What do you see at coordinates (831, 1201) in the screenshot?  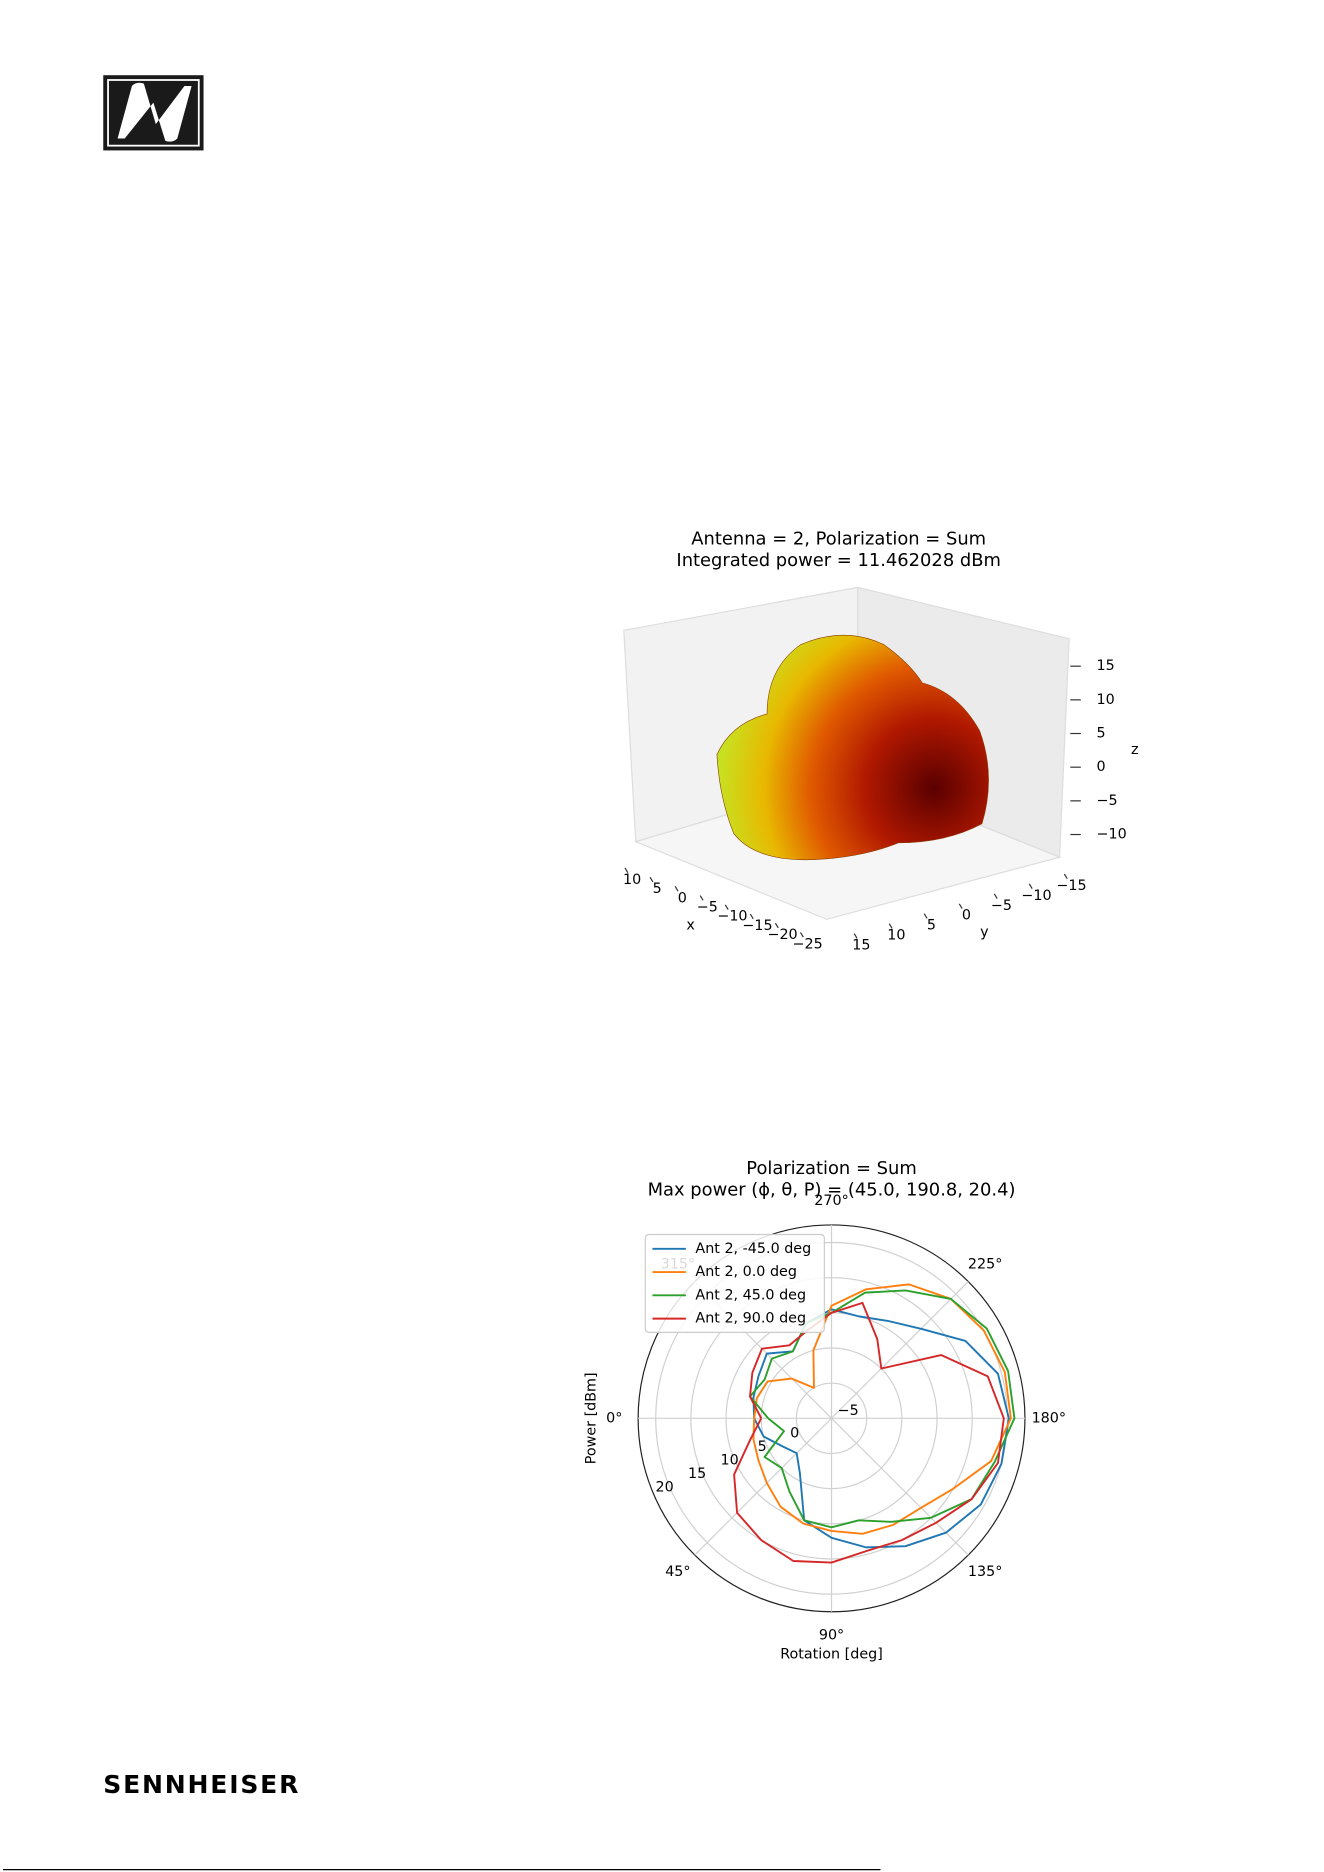 I see `angle-tick-label: 270°` at bounding box center [831, 1201].